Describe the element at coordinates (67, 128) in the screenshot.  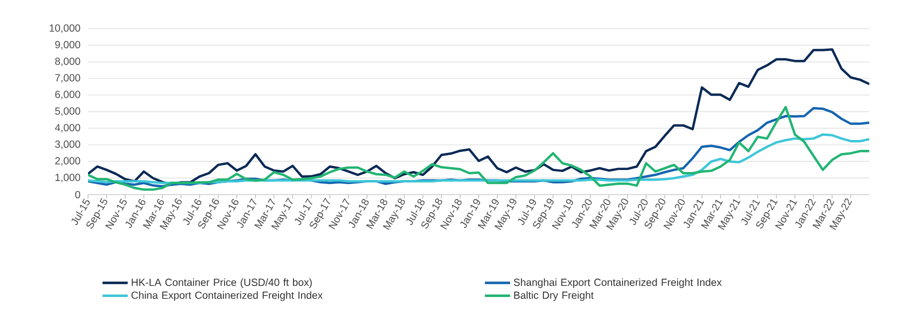
I see `y-tick-label: 4,000` at that location.